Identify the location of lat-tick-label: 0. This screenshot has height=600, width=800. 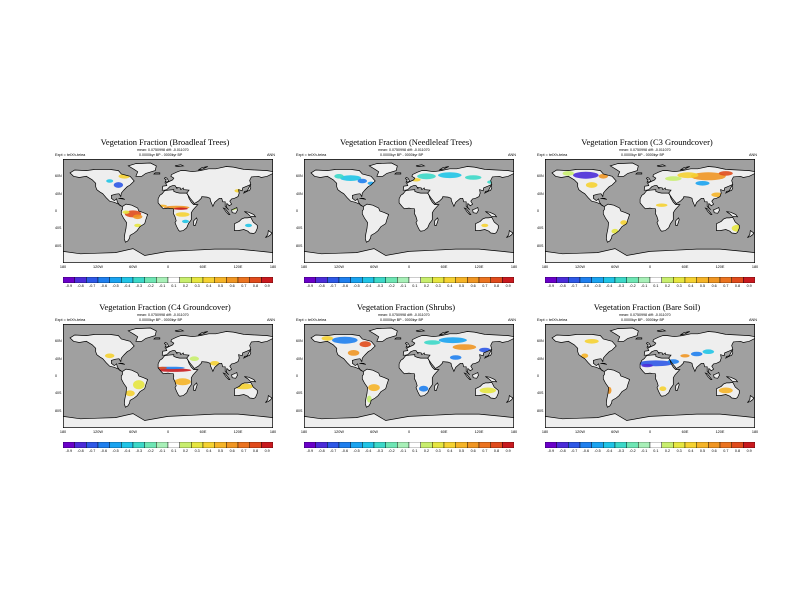
(538, 211).